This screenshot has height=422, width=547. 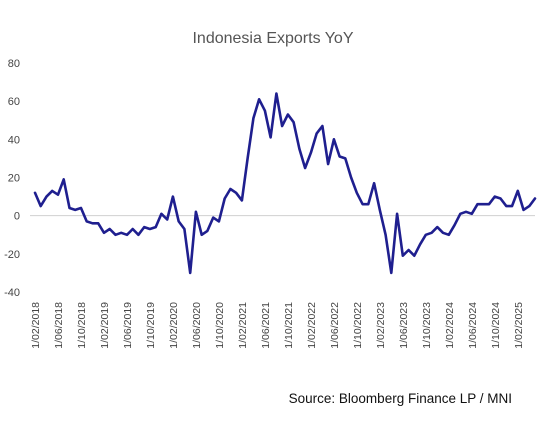 I want to click on y-tick-label: 0, so click(x=17, y=217).